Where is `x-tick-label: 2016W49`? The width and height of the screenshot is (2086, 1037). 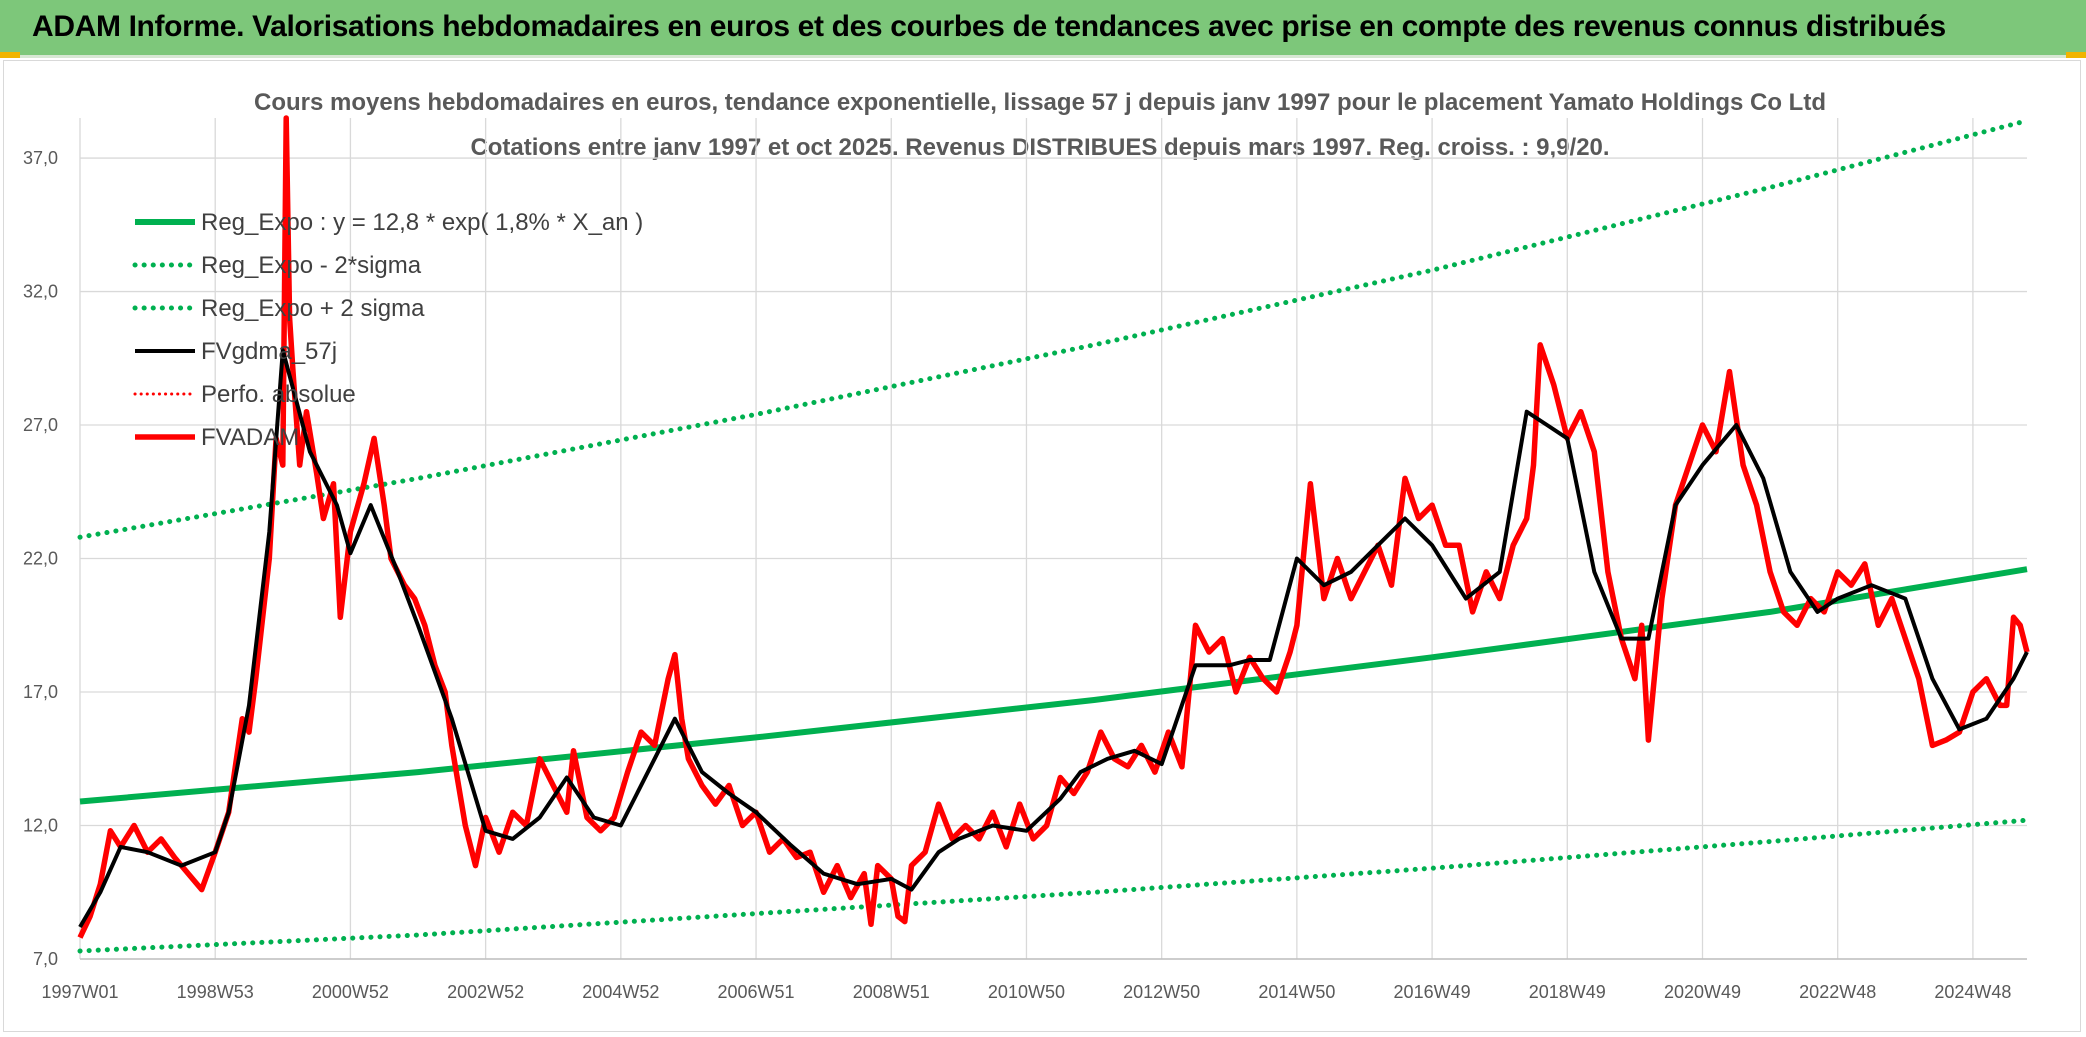 x-tick-label: 2016W49 is located at coordinates (1432, 992).